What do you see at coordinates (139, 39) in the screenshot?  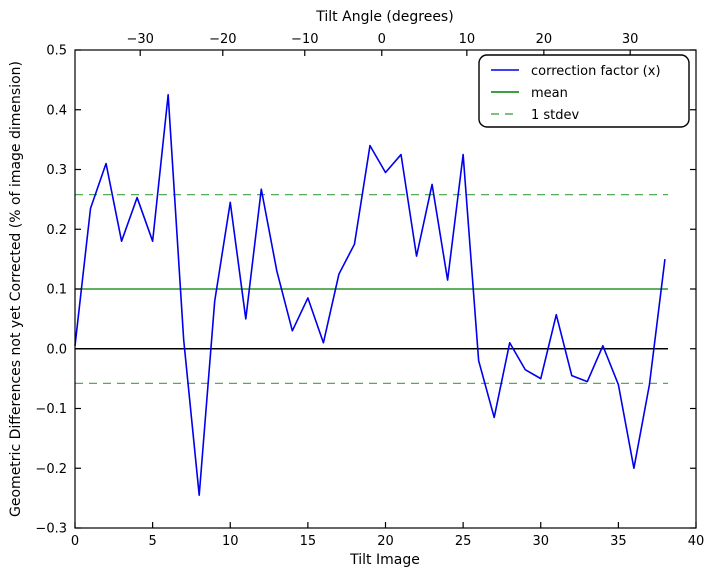 I see `top-tick-label: −30` at bounding box center [139, 39].